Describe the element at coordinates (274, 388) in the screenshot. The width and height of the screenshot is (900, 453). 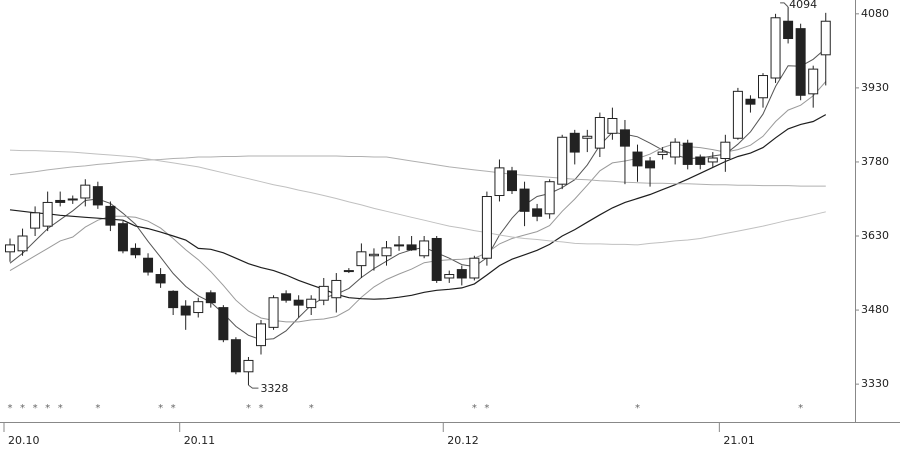
I see `min-label: 3328` at that location.